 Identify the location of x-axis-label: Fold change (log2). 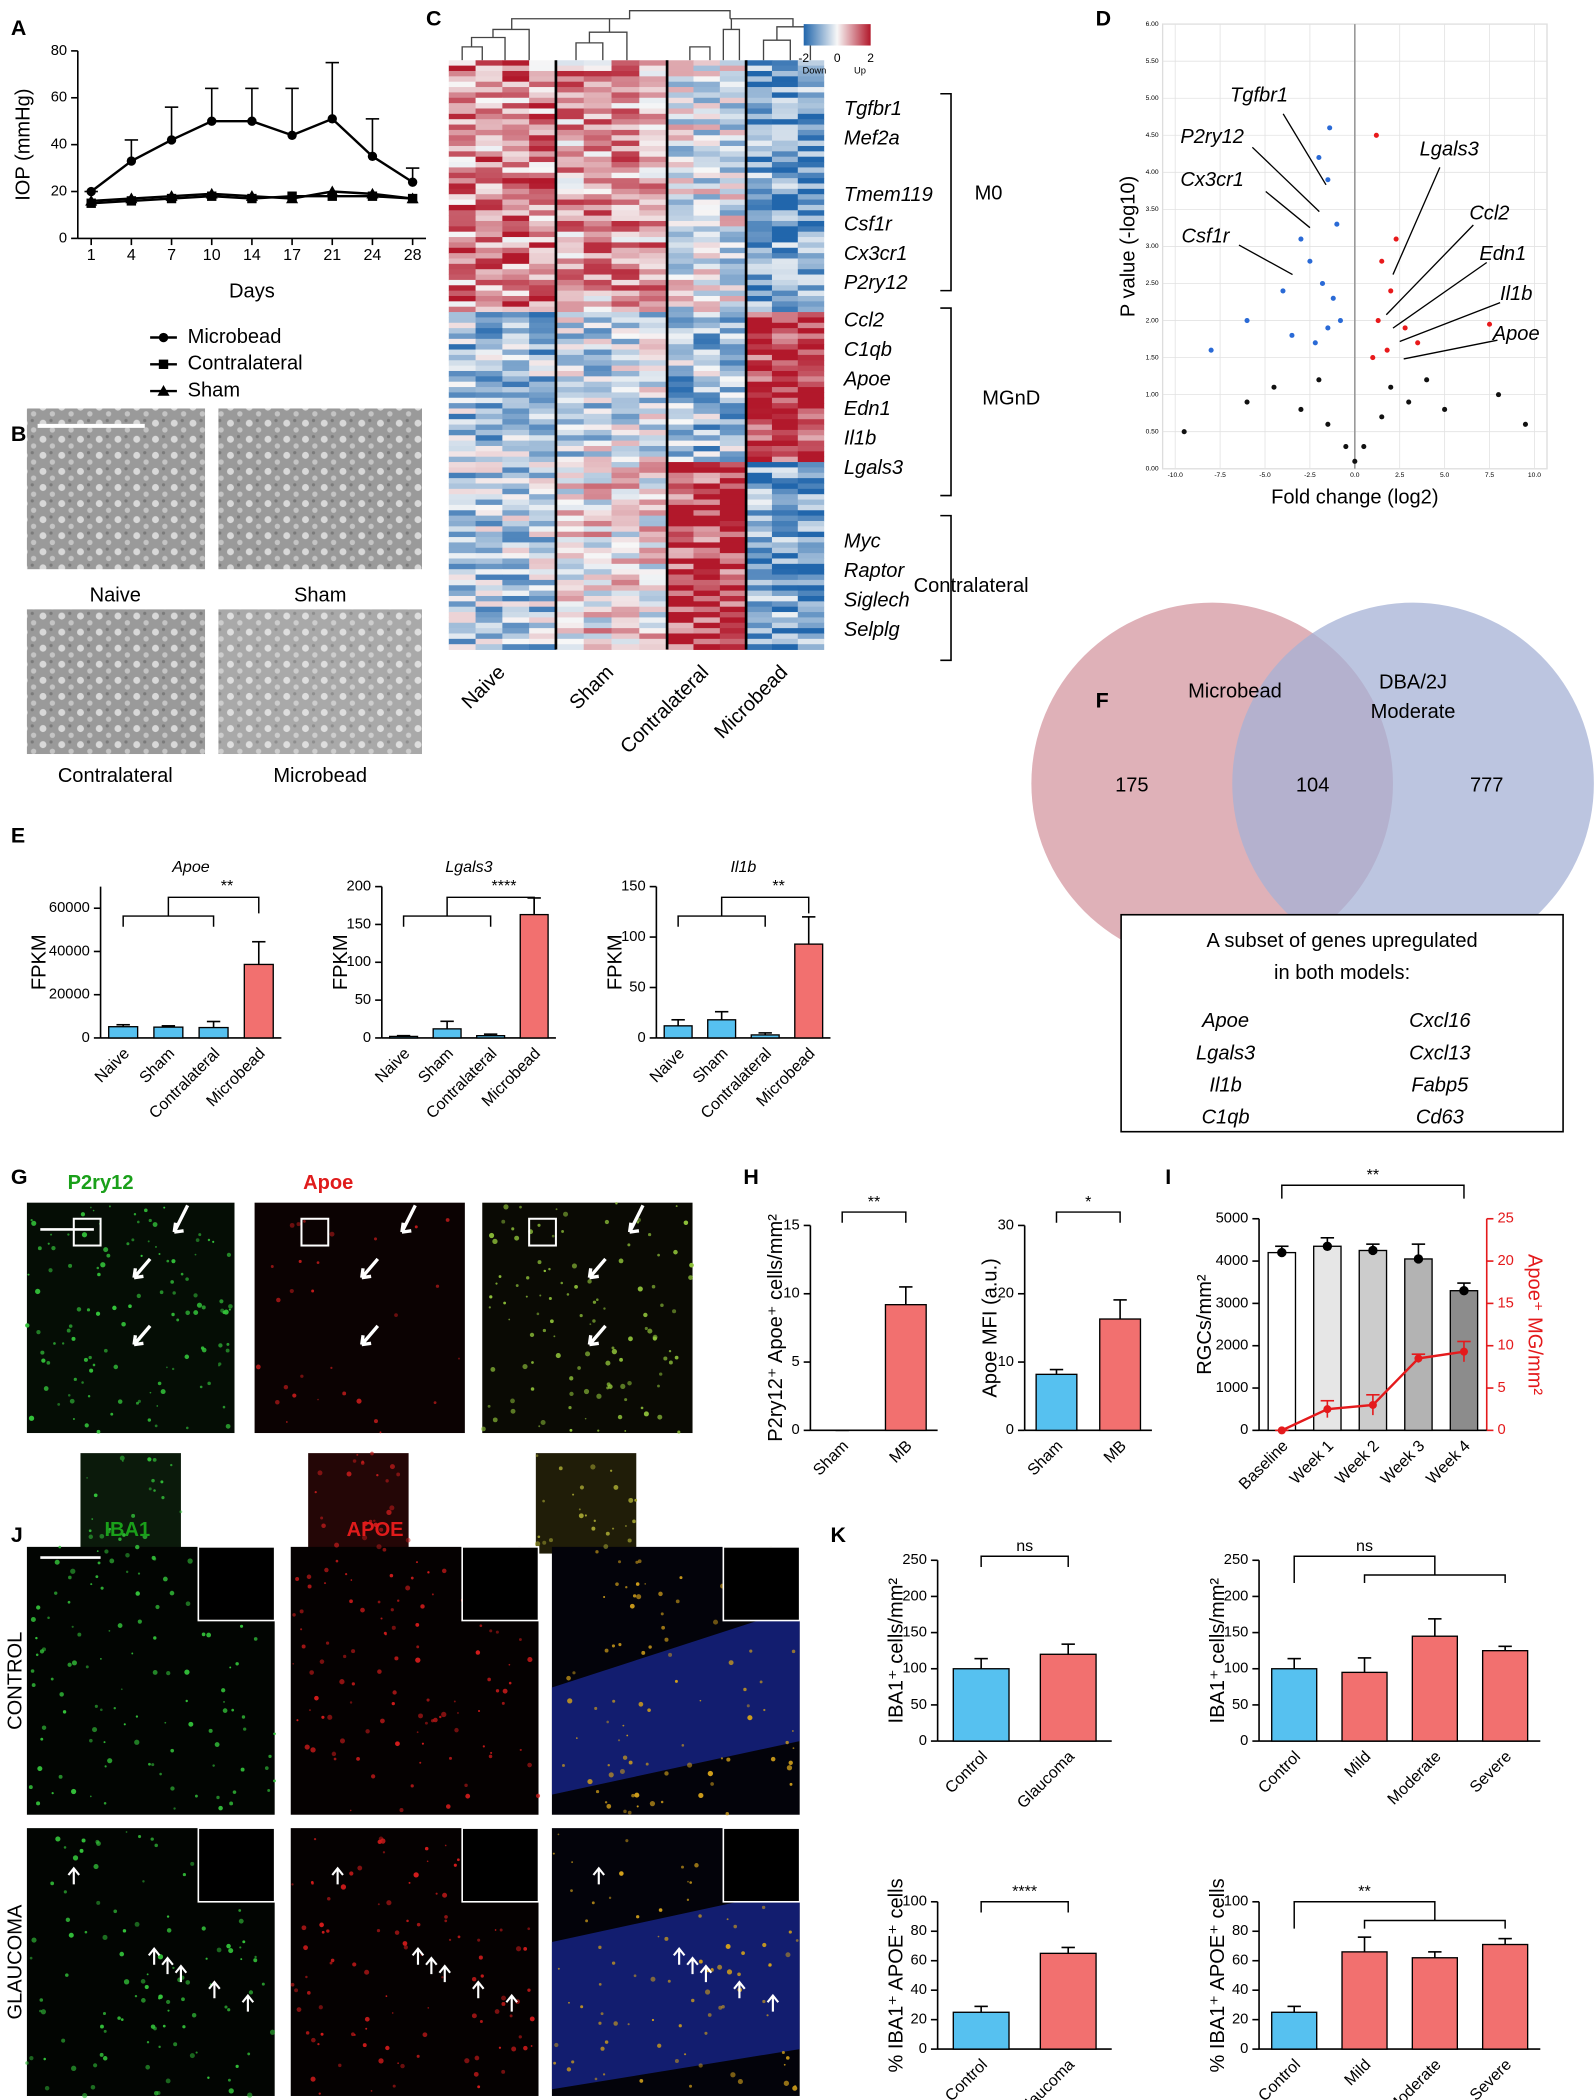
(1354, 498).